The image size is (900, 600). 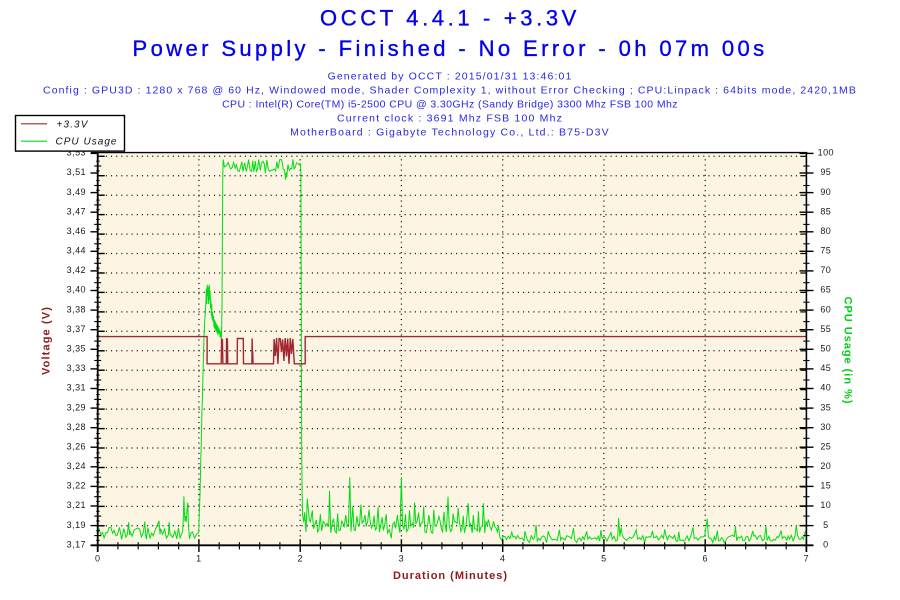 What do you see at coordinates (76, 388) in the screenshot?
I see `svg-text: 3,31` at bounding box center [76, 388].